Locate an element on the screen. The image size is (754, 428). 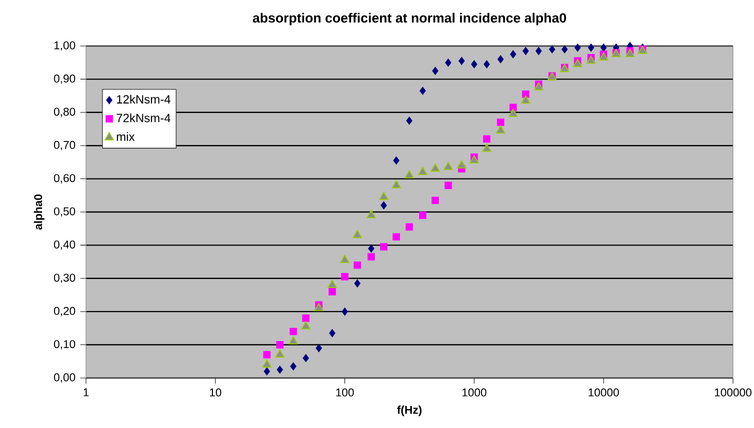
y-tick-label: 0,10 is located at coordinates (65, 345).